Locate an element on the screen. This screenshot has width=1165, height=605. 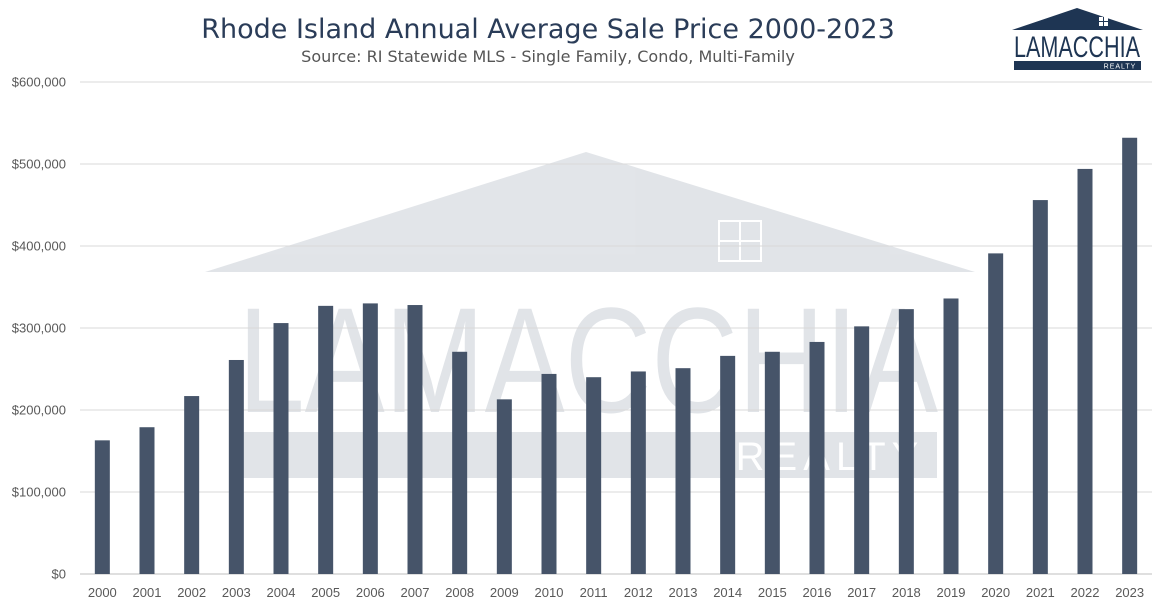
y-tick-label: $500,000 is located at coordinates (39, 164).